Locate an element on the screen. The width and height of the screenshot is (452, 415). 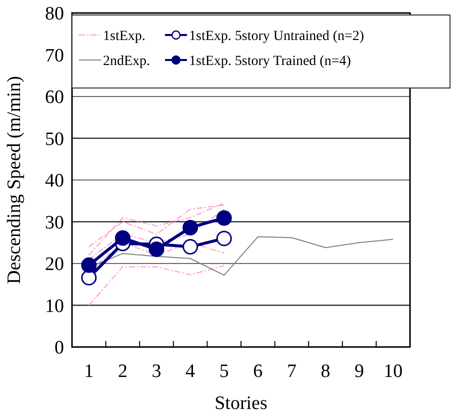
y-tick-label: 20 is located at coordinates (54, 265).